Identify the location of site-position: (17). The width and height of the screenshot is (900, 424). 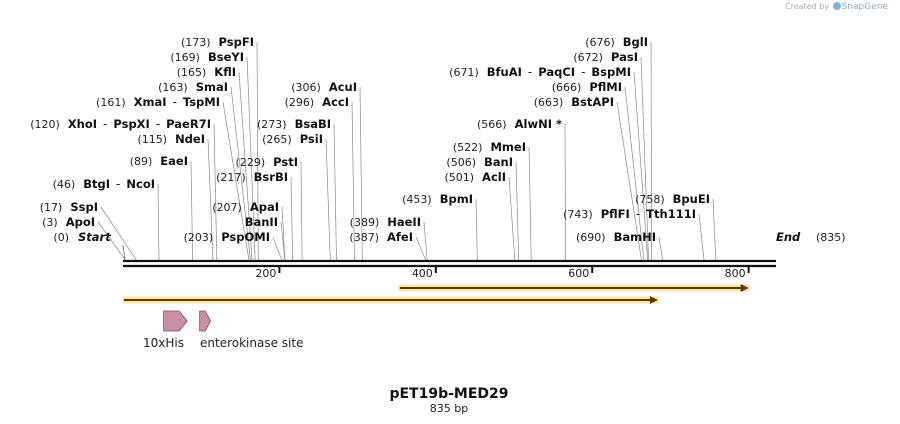
(51, 207).